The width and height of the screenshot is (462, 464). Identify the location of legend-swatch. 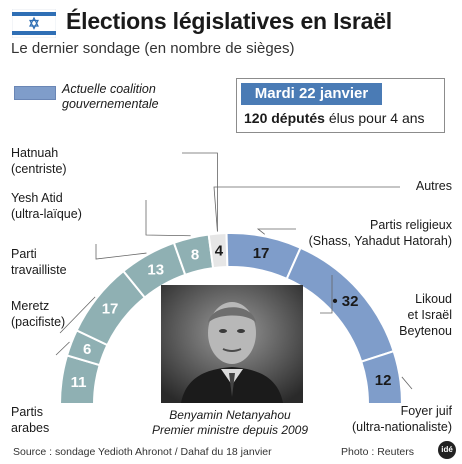
(35, 93).